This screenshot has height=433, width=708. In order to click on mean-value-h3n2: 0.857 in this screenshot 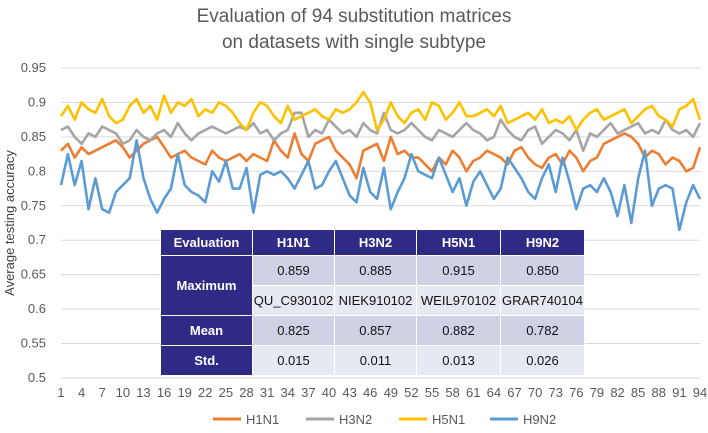, I will do `click(375, 330)`.